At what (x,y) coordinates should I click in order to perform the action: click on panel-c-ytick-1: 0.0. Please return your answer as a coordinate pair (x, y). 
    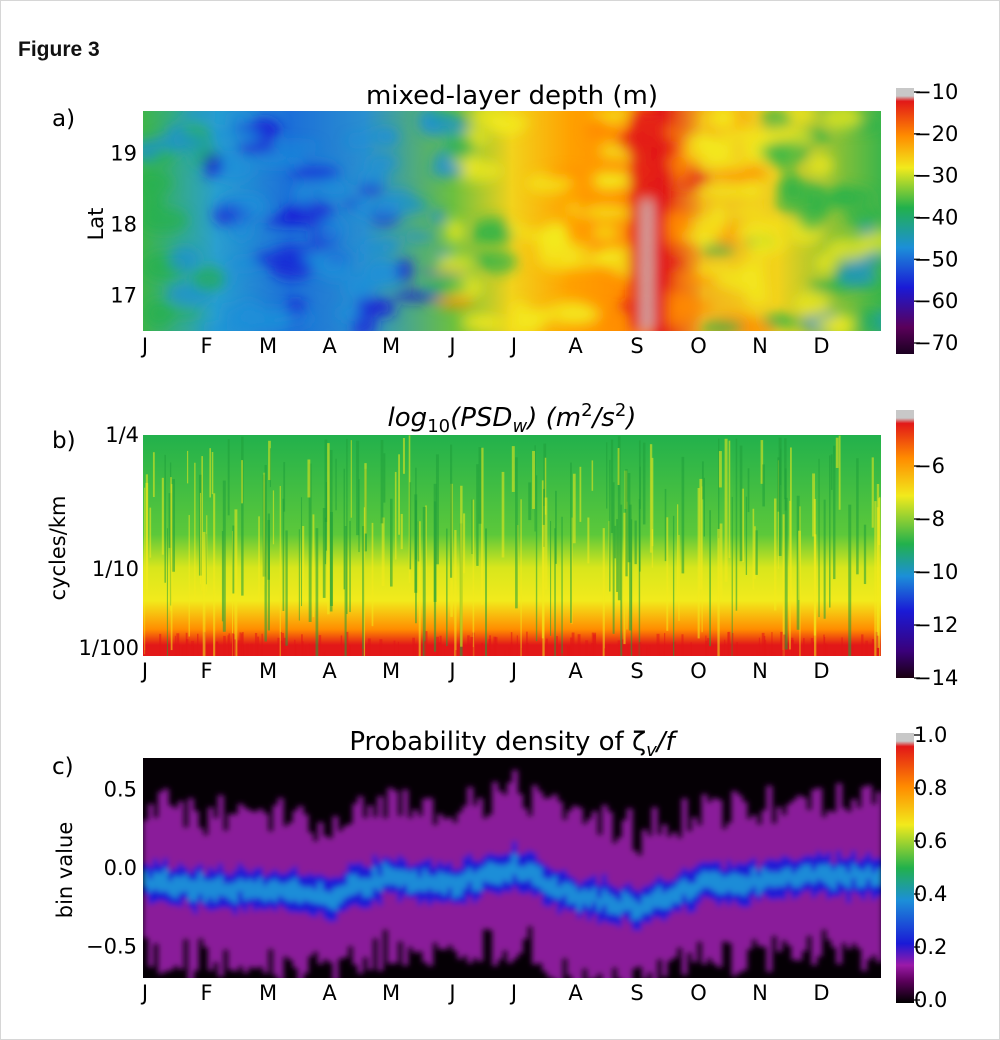
    Looking at the image, I should click on (120, 868).